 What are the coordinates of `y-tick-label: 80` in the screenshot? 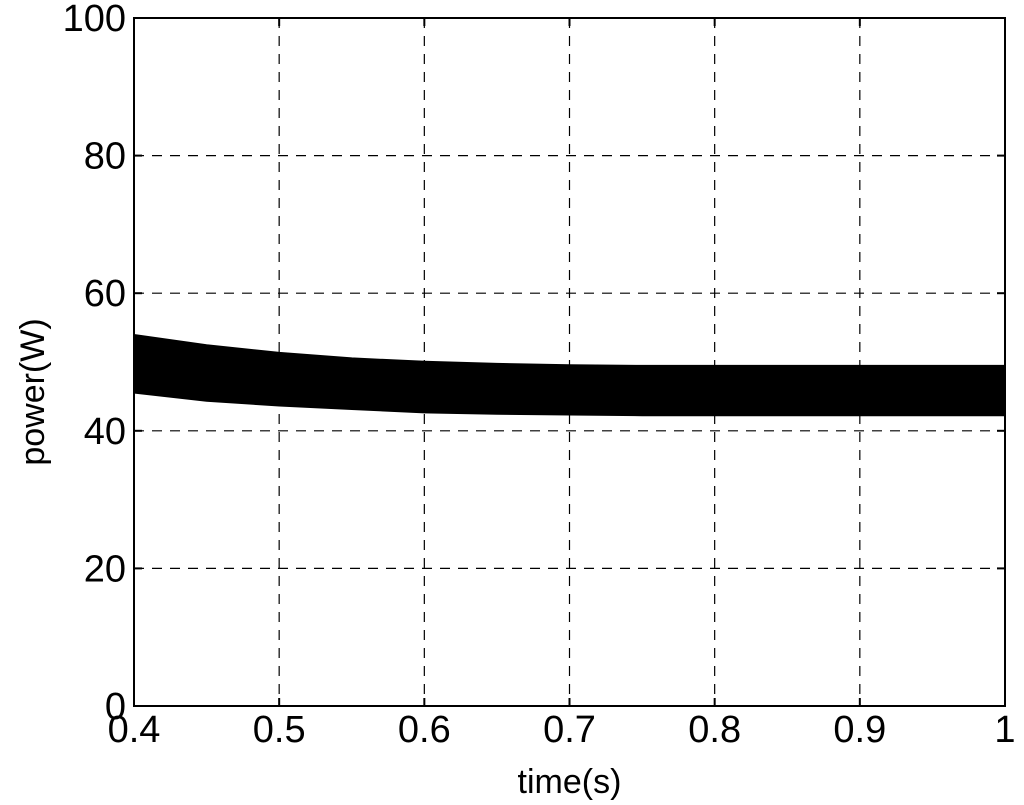 It's located at (105, 157).